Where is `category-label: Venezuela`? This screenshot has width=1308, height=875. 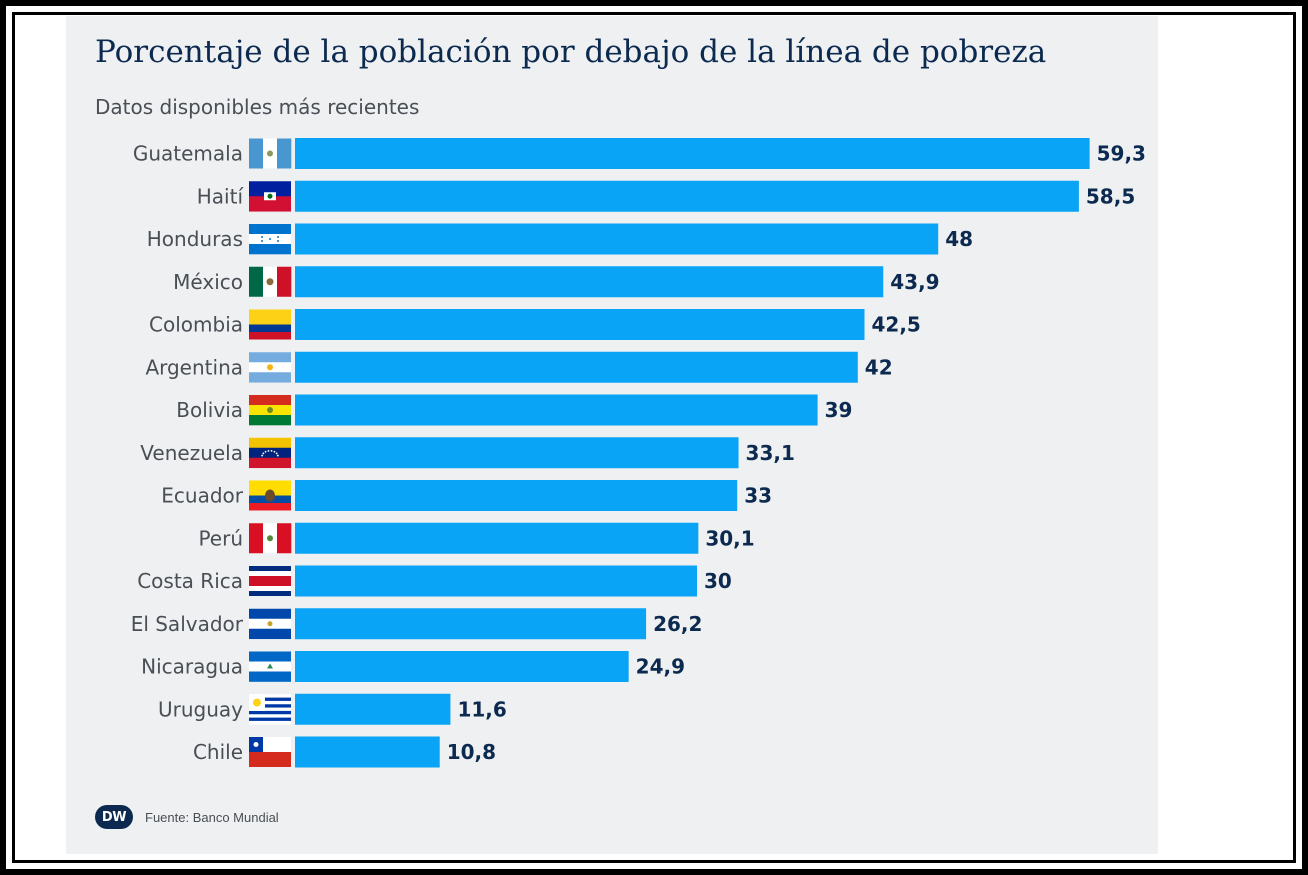
category-label: Venezuela is located at coordinates (191, 453).